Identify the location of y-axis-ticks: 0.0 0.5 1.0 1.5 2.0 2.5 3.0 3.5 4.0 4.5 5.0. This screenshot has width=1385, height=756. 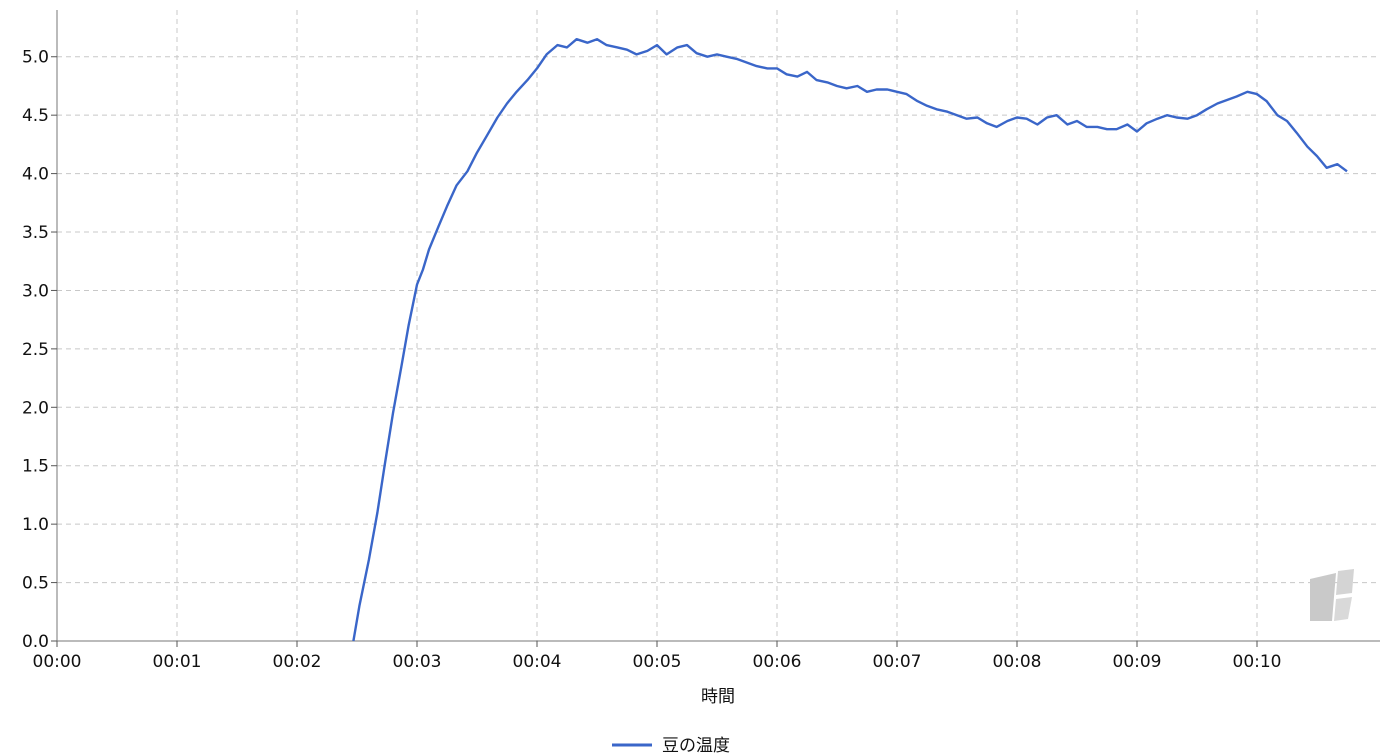
(39, 350).